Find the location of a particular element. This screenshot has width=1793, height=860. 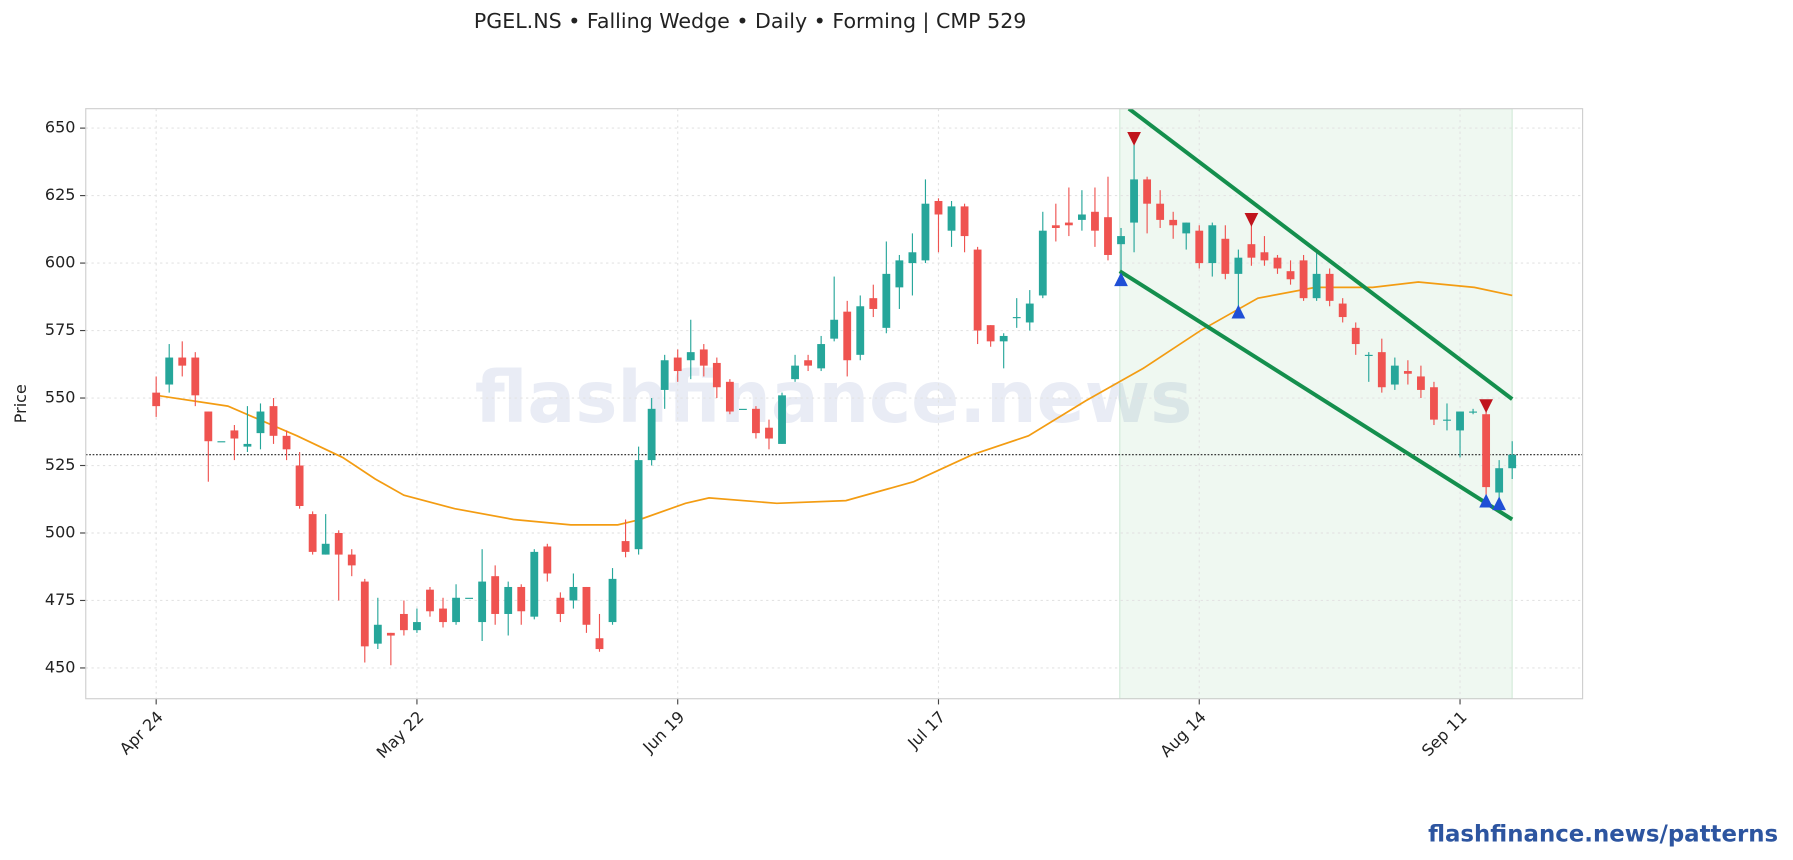

x-tick-label: Jun 19 is located at coordinates (663, 732).